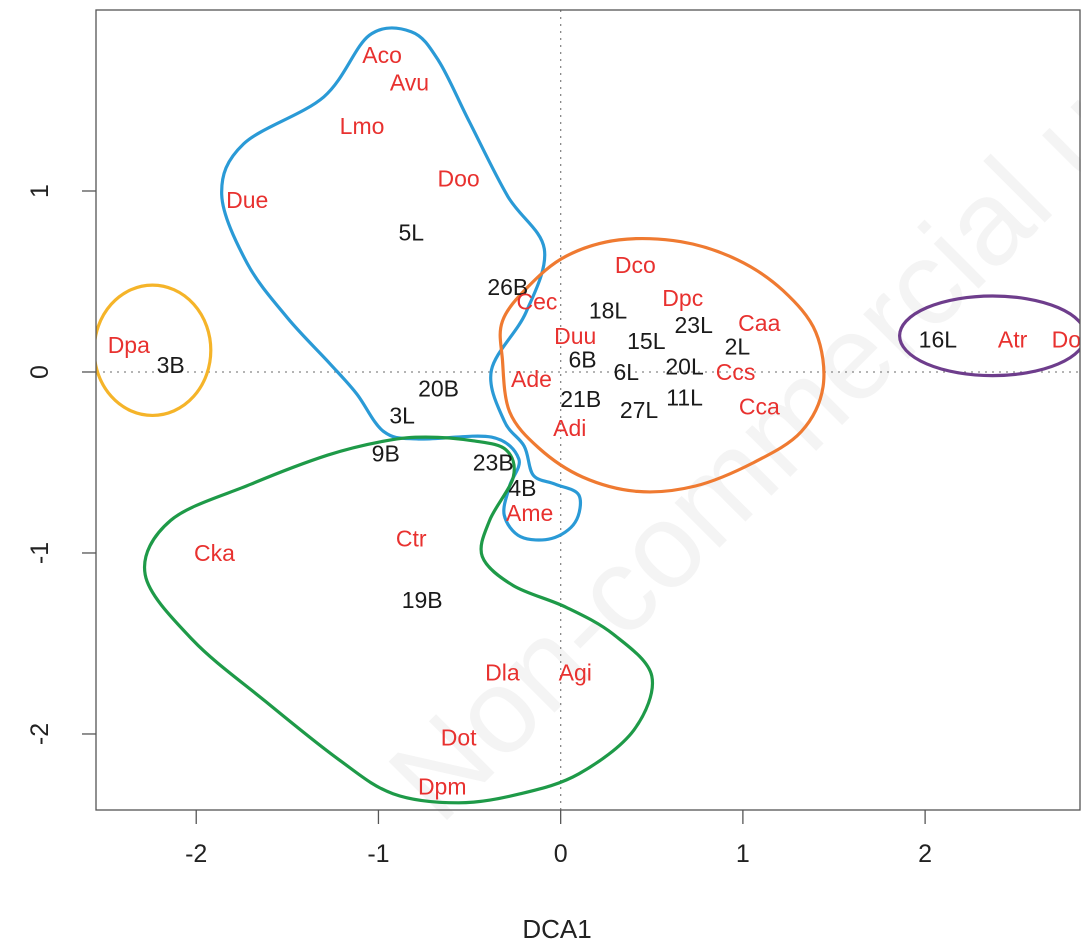 Image resolution: width=1081 pixels, height=949 pixels. Describe the element at coordinates (608, 310) in the screenshot. I see `site-label: 18L` at that location.